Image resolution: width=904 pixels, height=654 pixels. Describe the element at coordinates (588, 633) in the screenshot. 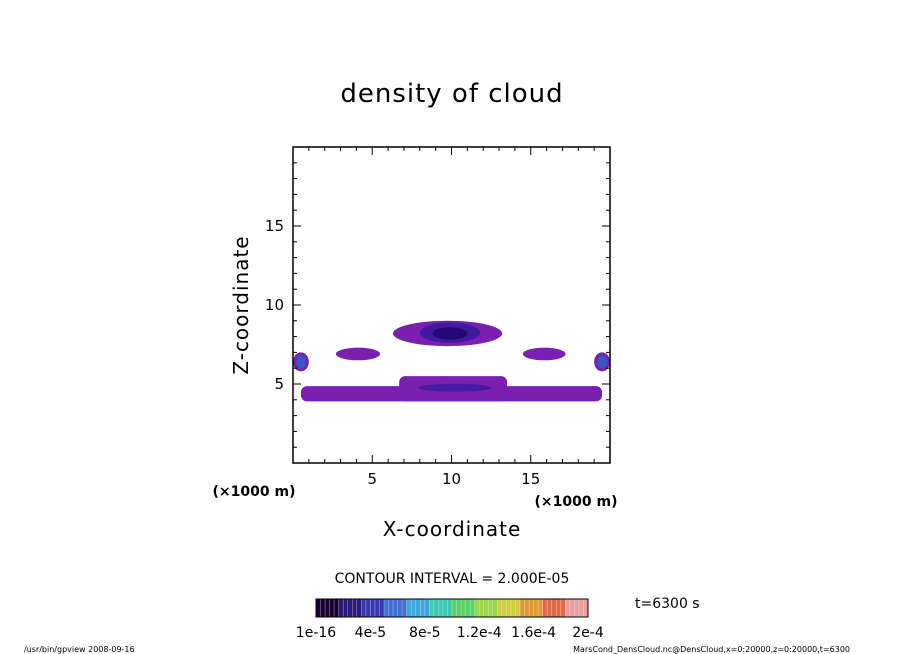

I see `colorbar-label: 2e-4` at that location.